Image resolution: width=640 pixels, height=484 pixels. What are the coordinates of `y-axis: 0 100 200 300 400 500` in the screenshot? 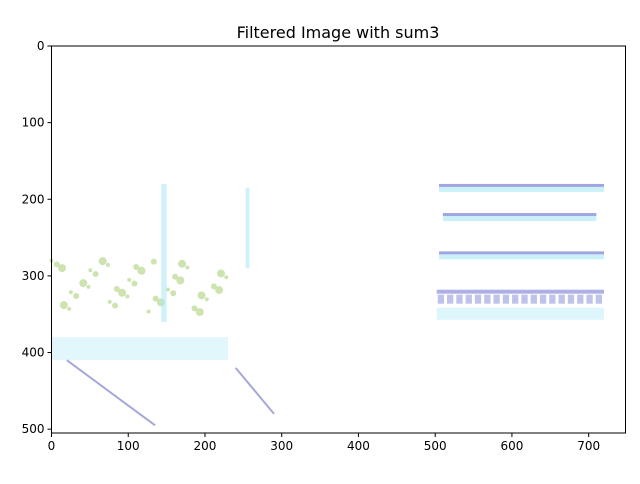 It's located at (37, 237).